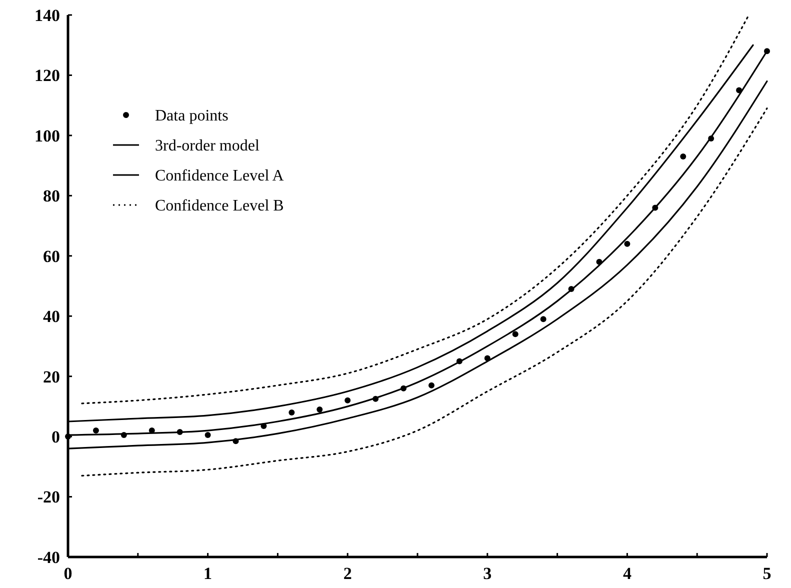 This screenshot has width=791, height=588. Describe the element at coordinates (191, 116) in the screenshot. I see `legend-label: Data points` at that location.